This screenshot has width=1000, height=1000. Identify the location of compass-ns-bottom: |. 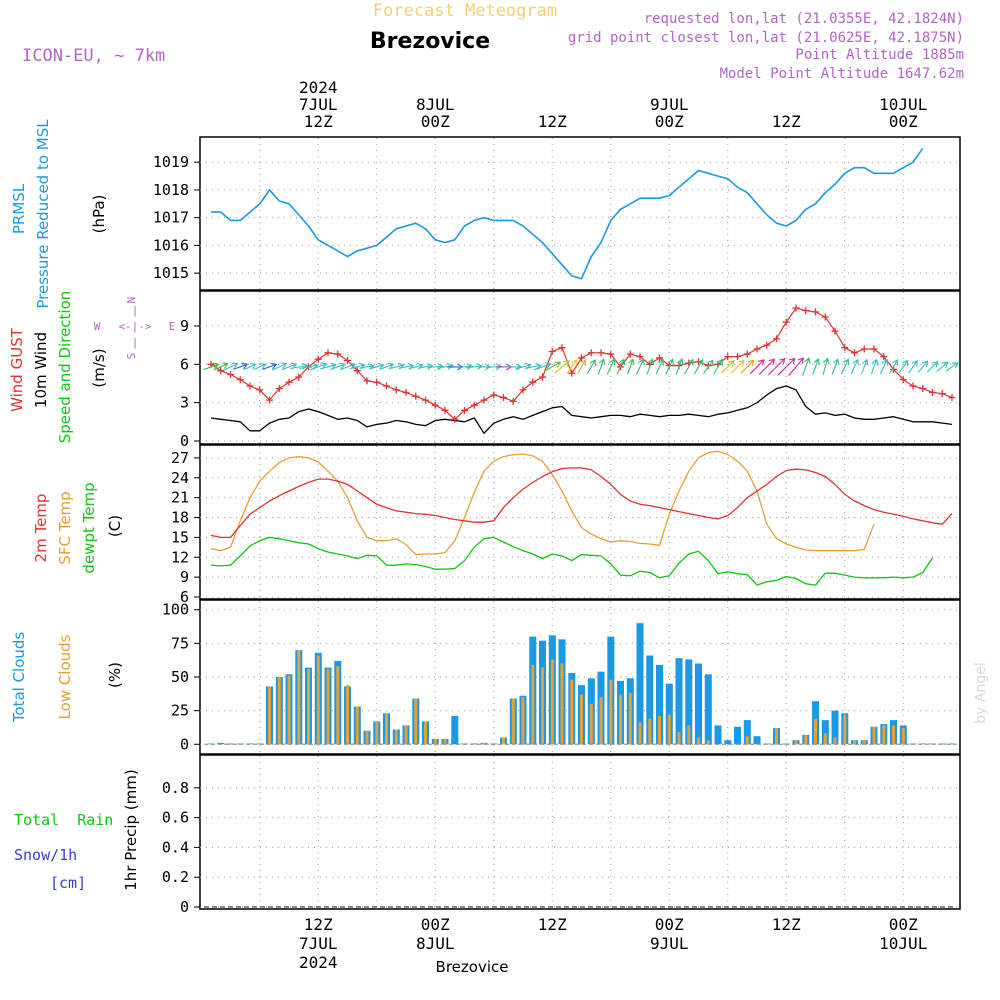
(135, 342).